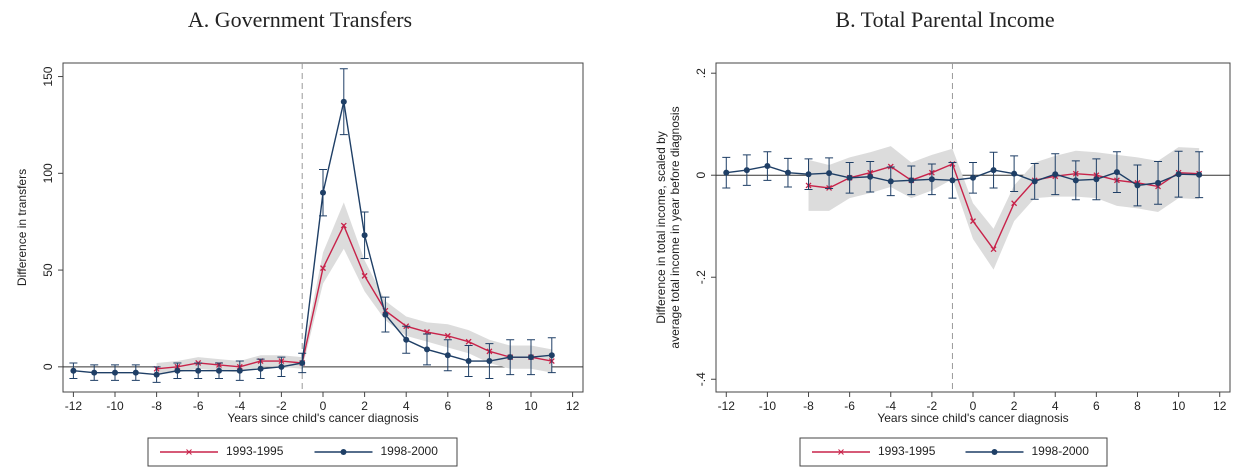  Describe the element at coordinates (22, 227) in the screenshot. I see `y-axis-label: Difference in transfers` at that location.